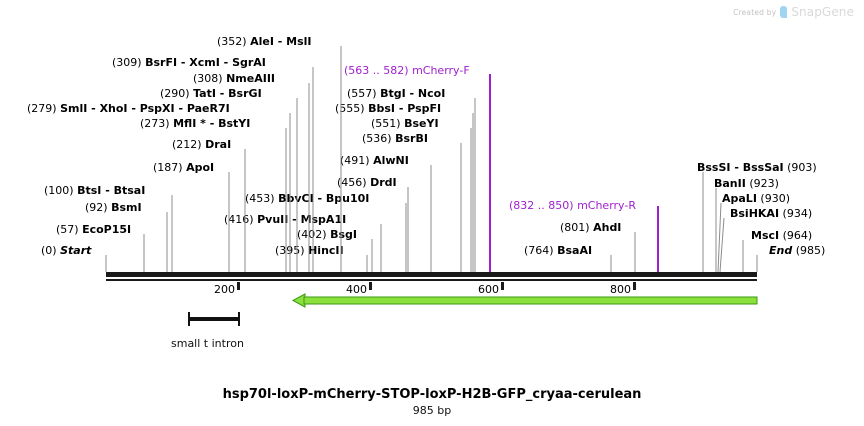 This screenshot has width=864, height=426. What do you see at coordinates (218, 144) in the screenshot?
I see `enzyme-name: DraI` at bounding box center [218, 144].